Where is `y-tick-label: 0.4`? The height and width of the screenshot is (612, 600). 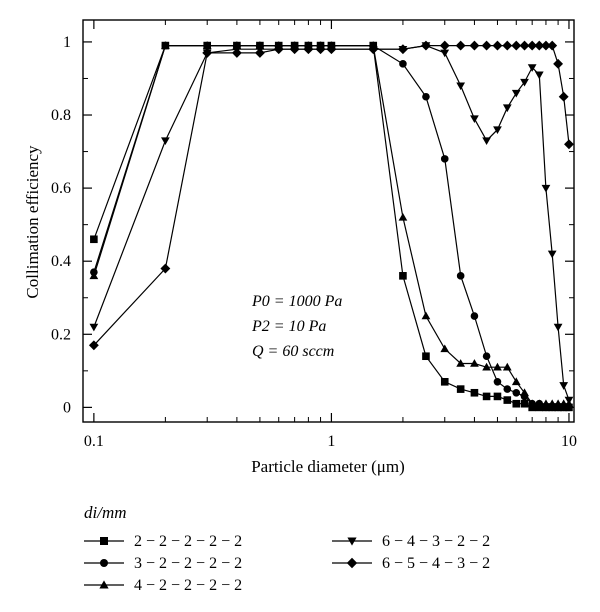
y-tick-label: 0.4 is located at coordinates (61, 261).